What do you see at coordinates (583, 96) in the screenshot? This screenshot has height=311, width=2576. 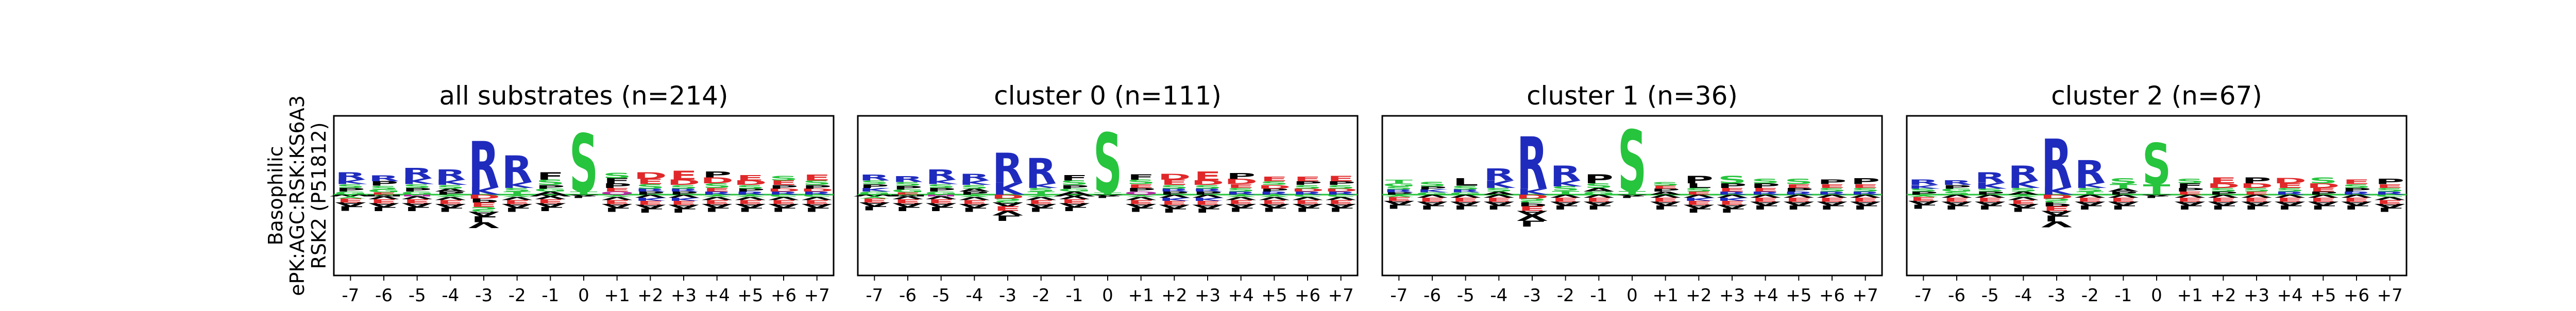 I see `panel-title: all substrates (n=214)` at bounding box center [583, 96].